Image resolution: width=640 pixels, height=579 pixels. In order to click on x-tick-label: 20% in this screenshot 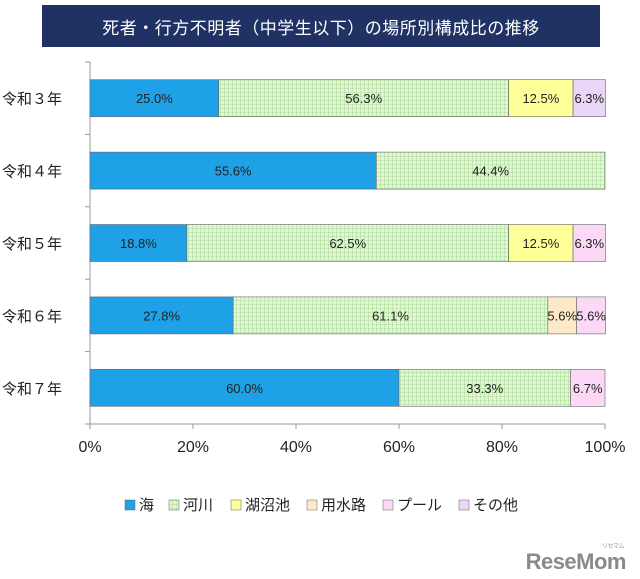, I will do `click(193, 447)`.